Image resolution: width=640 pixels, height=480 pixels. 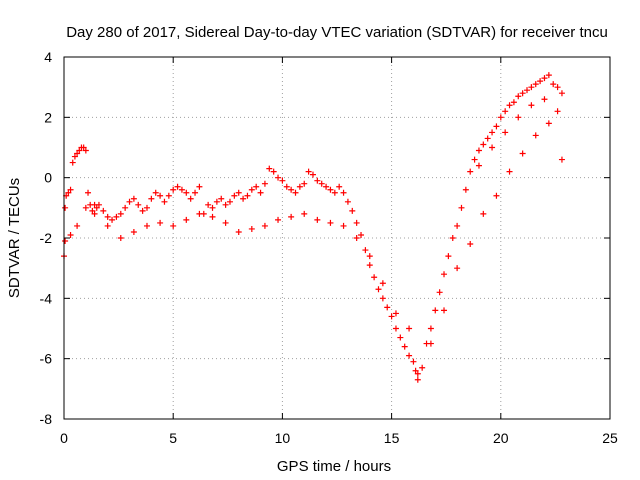 What do you see at coordinates (283, 438) in the screenshot?
I see `x-tick-label: 10` at bounding box center [283, 438].